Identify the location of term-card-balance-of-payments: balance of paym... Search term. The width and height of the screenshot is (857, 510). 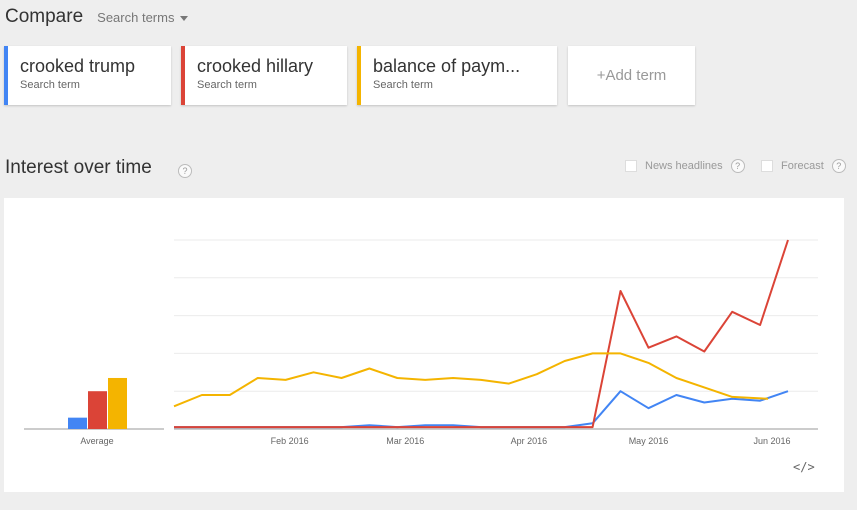
(457, 75).